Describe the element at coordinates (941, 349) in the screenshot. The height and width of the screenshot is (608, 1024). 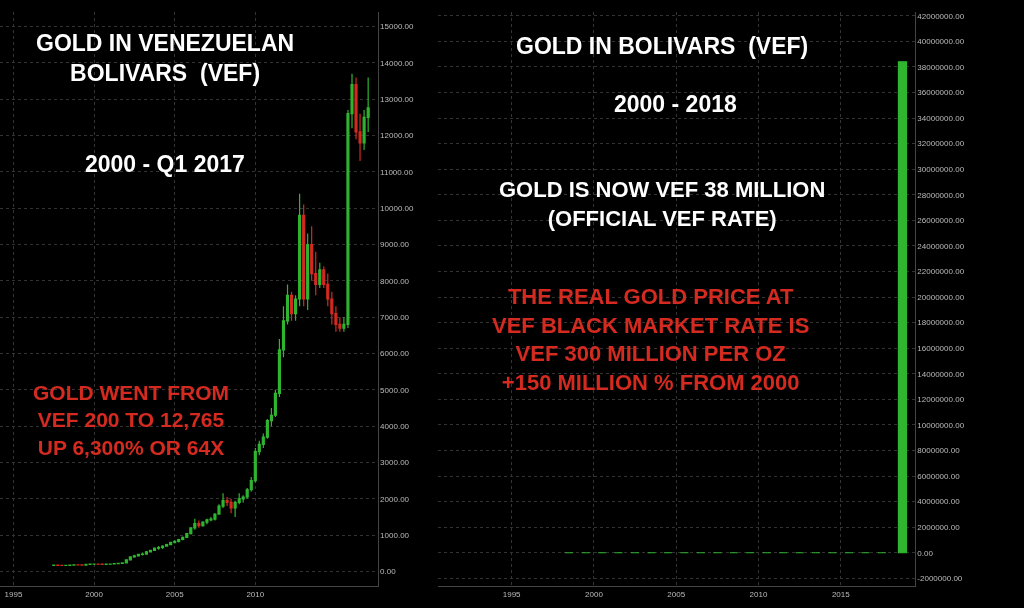
I see `y-tick-label: 16000000.00` at that location.